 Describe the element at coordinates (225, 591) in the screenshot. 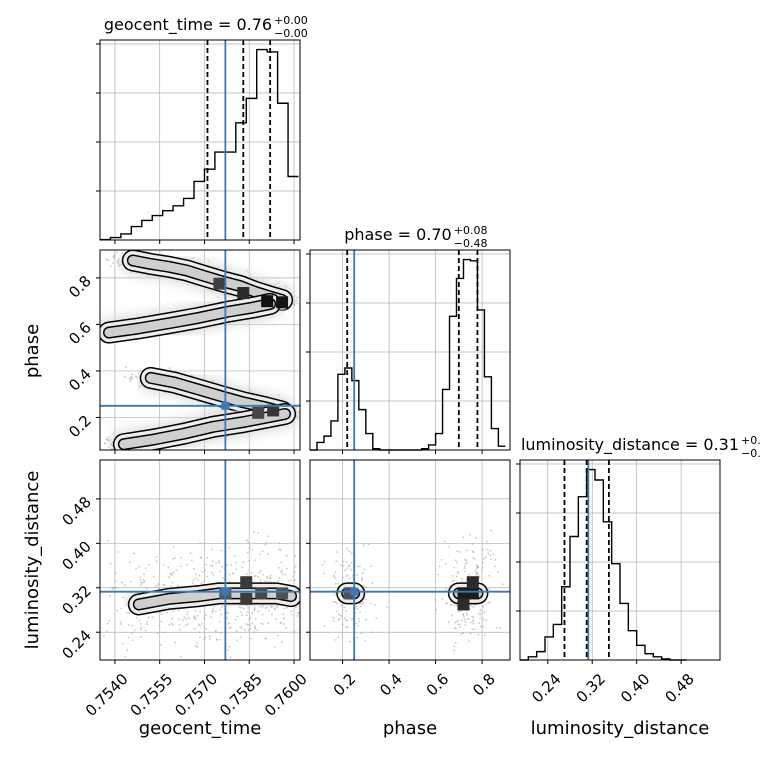

I see `luminosity_distance-vs-geocent_time-truth-marker` at that location.